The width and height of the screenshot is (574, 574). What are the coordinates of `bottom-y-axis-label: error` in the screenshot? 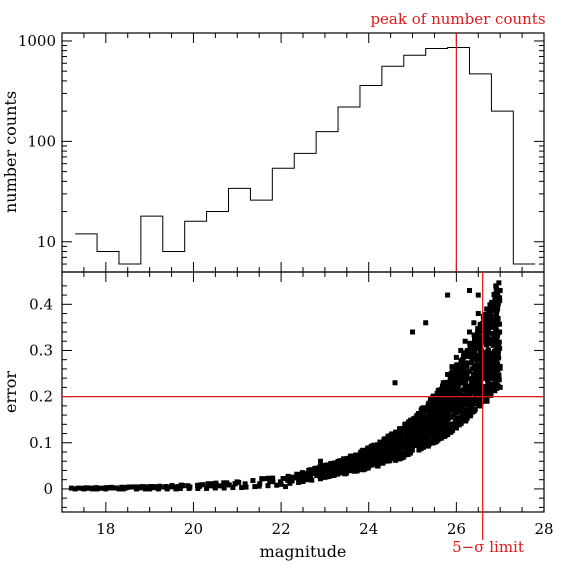 It's located at (10, 392).